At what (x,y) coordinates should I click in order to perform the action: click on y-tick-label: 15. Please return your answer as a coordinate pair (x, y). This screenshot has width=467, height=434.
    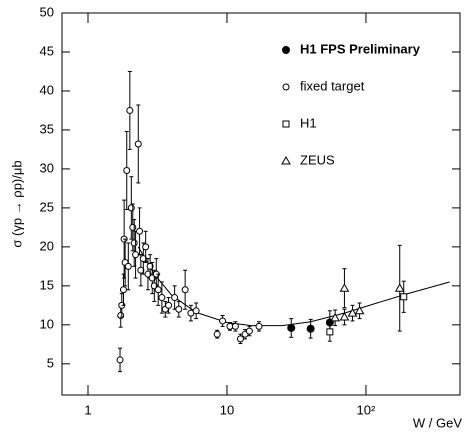
    Looking at the image, I should click on (47, 284).